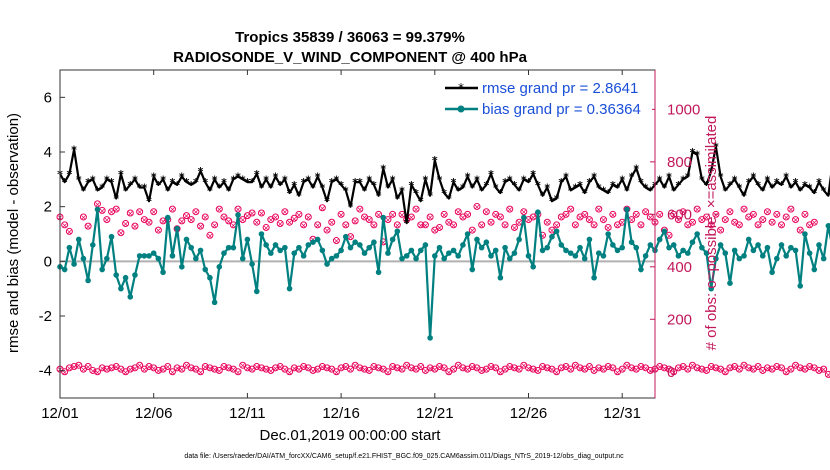 This screenshot has height=470, width=830. What do you see at coordinates (683, 109) in the screenshot?
I see `y-right-tick-label: 1000` at bounding box center [683, 109].